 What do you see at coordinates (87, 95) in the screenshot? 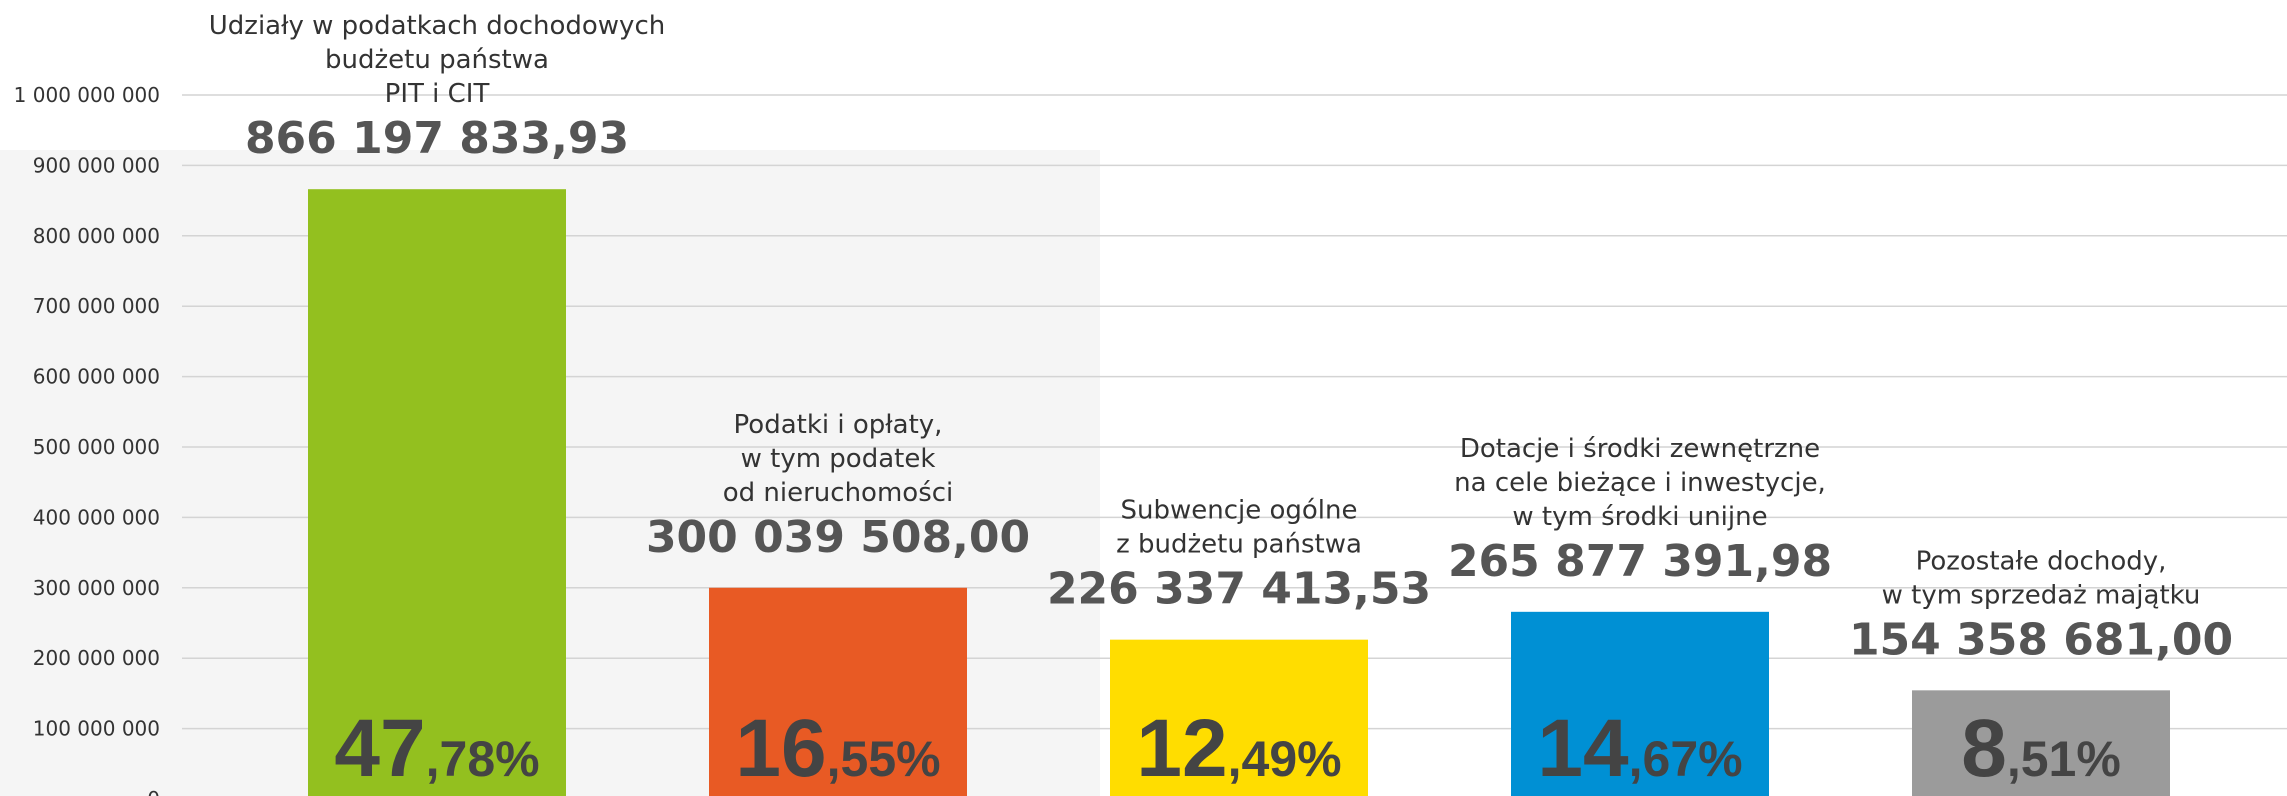
I see `y-tick-label: 1 000 000 000` at bounding box center [87, 95].